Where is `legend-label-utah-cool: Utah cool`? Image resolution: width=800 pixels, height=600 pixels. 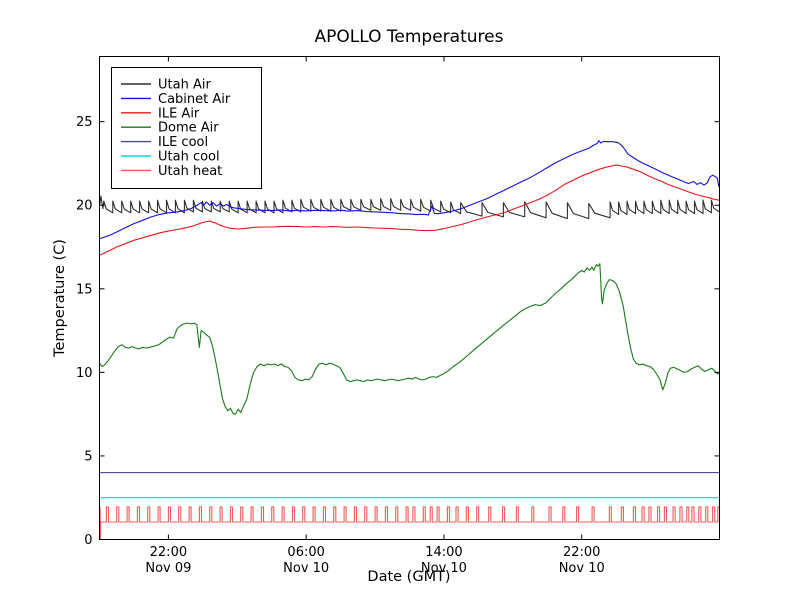 legend-label-utah-cool: Utah cool is located at coordinates (189, 157).